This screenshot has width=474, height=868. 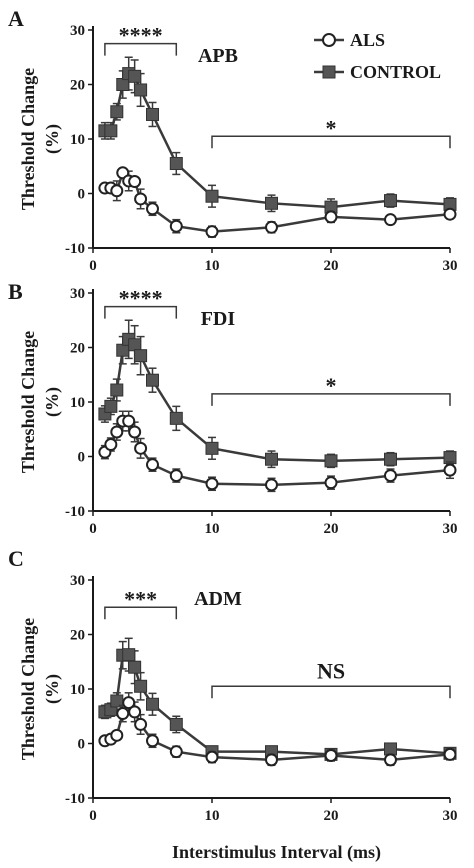 I want to click on legend: ALS CONTROL, so click(x=377, y=56).